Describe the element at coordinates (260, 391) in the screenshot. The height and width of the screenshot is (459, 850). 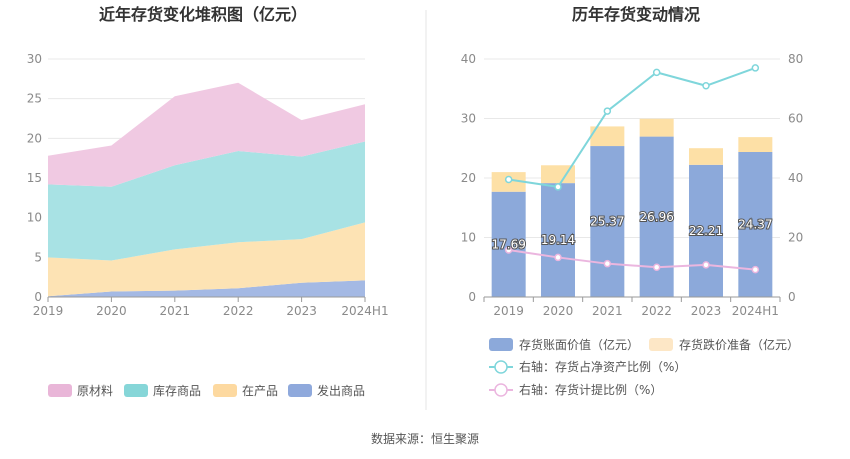
I see `legend-label: 在产品` at that location.